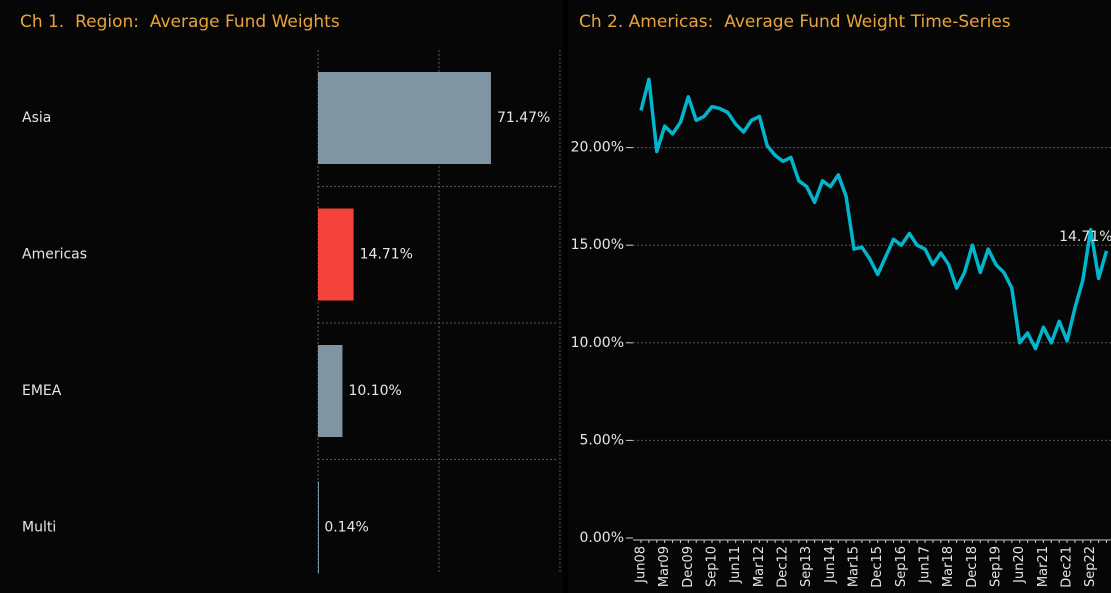 The image size is (1111, 593). Describe the element at coordinates (925, 565) in the screenshot. I see `x-tick-label: Jun17` at that location.